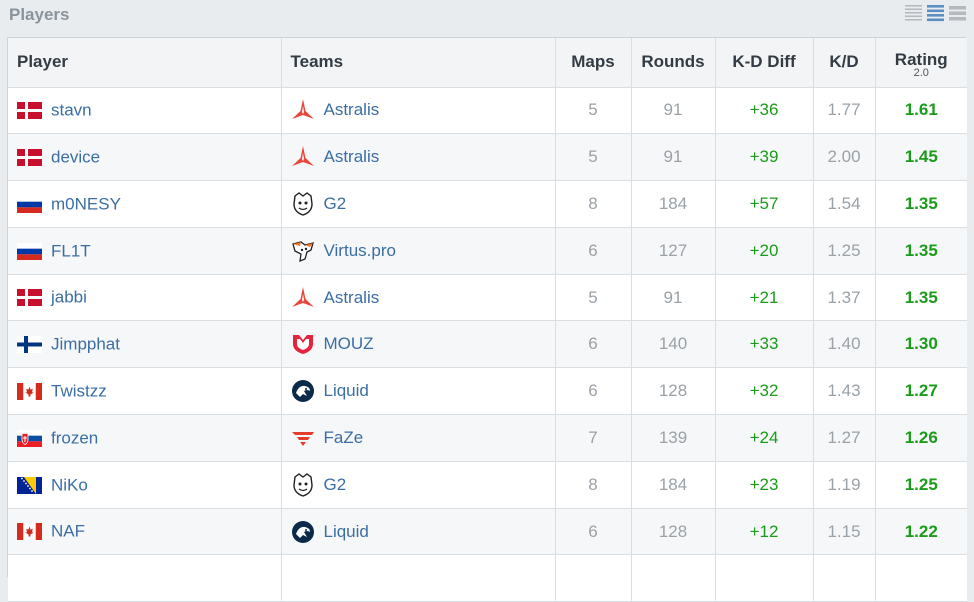 This screenshot has height=602, width=974. What do you see at coordinates (348, 344) in the screenshot?
I see `team-link: MOUZ` at bounding box center [348, 344].